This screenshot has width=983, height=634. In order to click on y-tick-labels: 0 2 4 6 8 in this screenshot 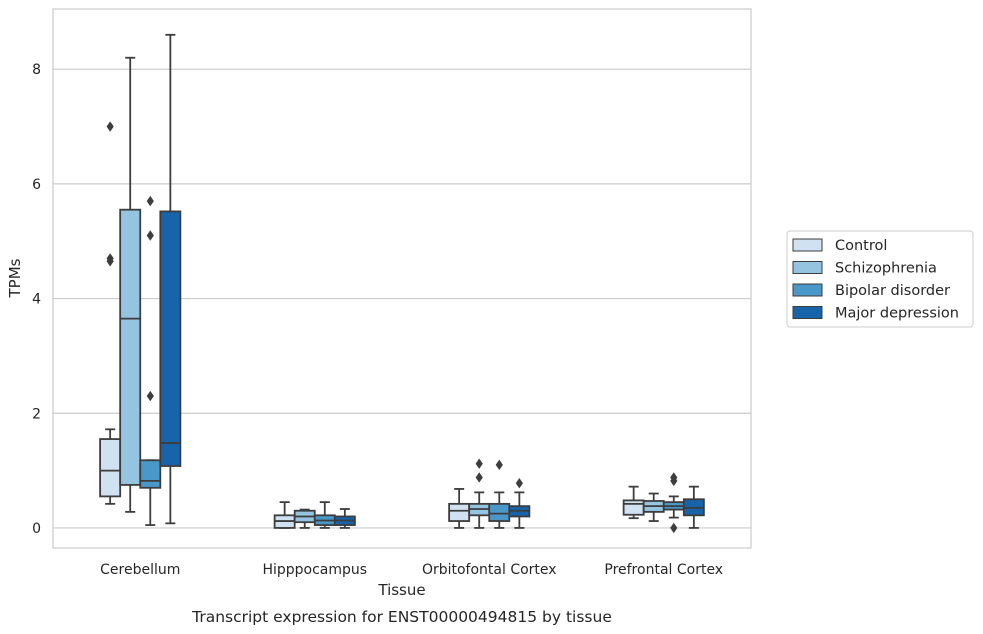, I will do `click(36, 299)`.